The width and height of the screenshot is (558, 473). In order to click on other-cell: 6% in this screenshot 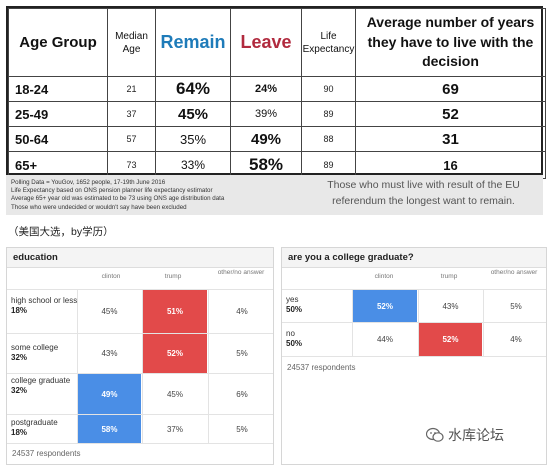, I will do `click(241, 394)`.